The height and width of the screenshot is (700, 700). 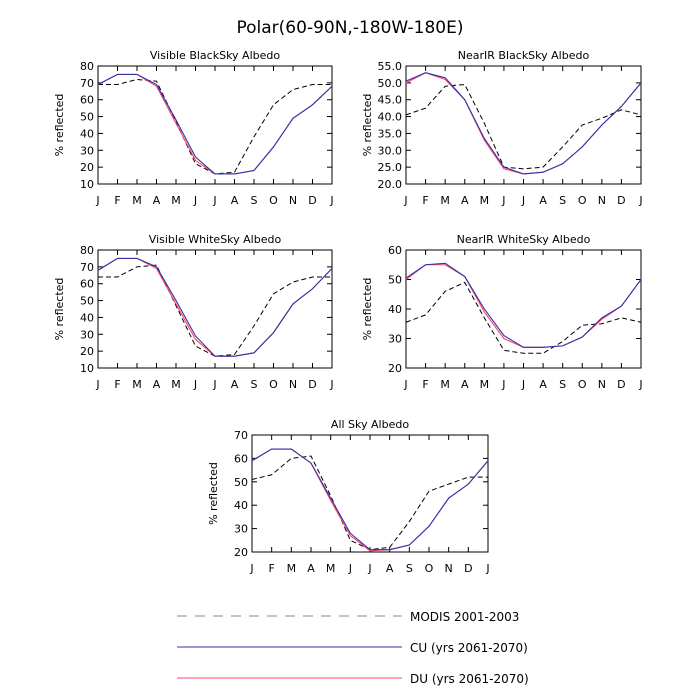 I want to click on x-tick-label: F, so click(x=117, y=384).